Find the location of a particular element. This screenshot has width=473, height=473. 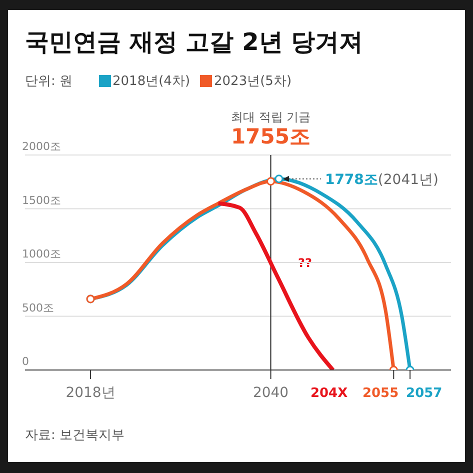

legend-label: 2023년(5차) is located at coordinates (252, 81).